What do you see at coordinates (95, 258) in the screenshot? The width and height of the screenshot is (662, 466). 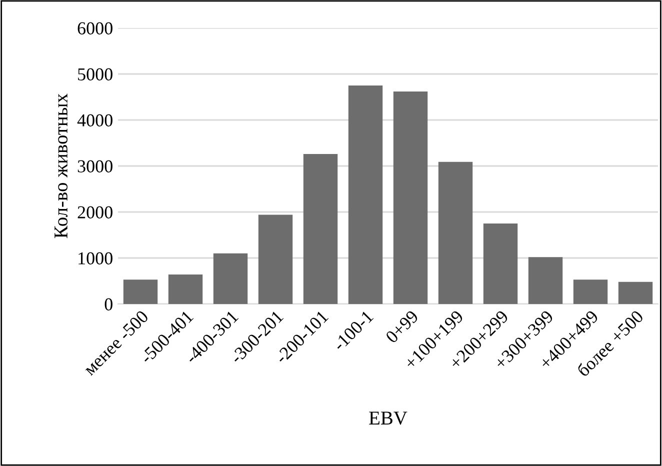 I see `y-tick-label: 1000` at bounding box center [95, 258].